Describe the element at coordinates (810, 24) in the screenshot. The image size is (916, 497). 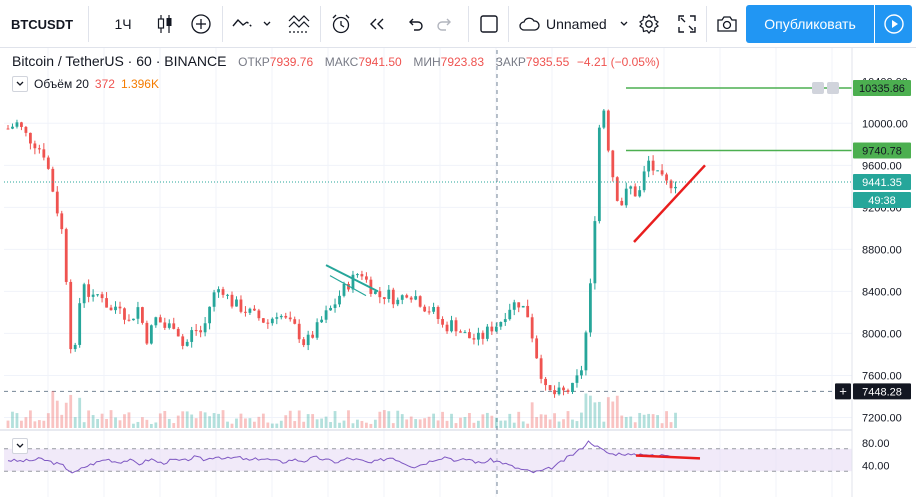
I see `publish-button: Опубликовать` at that location.